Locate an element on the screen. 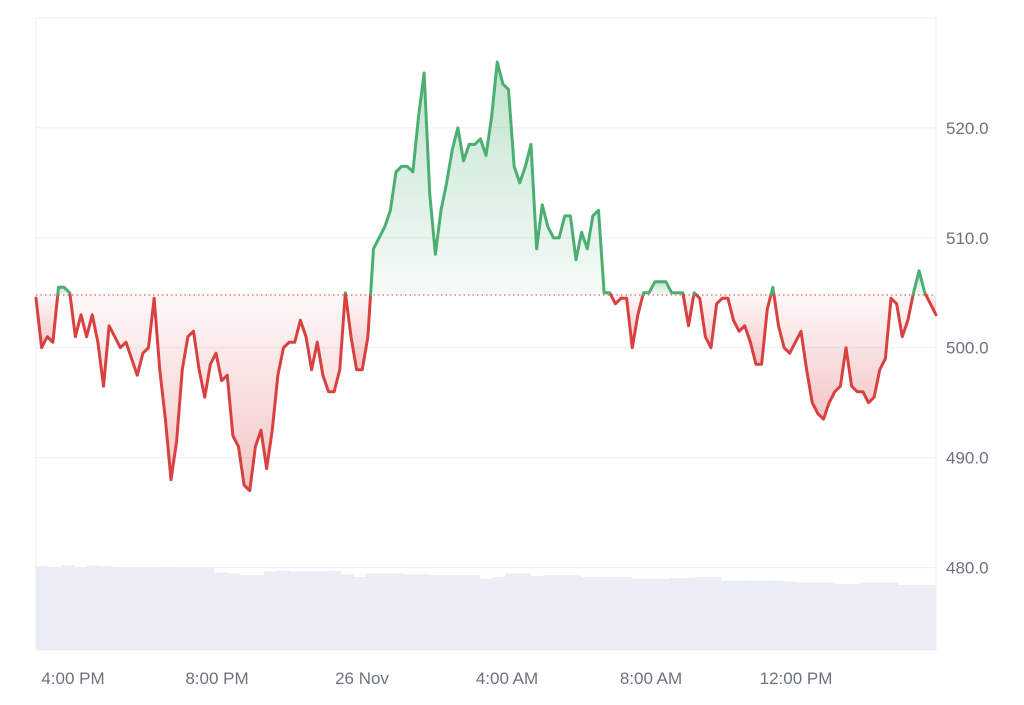 The height and width of the screenshot is (705, 1024). x-tick-label: 4:00 AM is located at coordinates (507, 678).